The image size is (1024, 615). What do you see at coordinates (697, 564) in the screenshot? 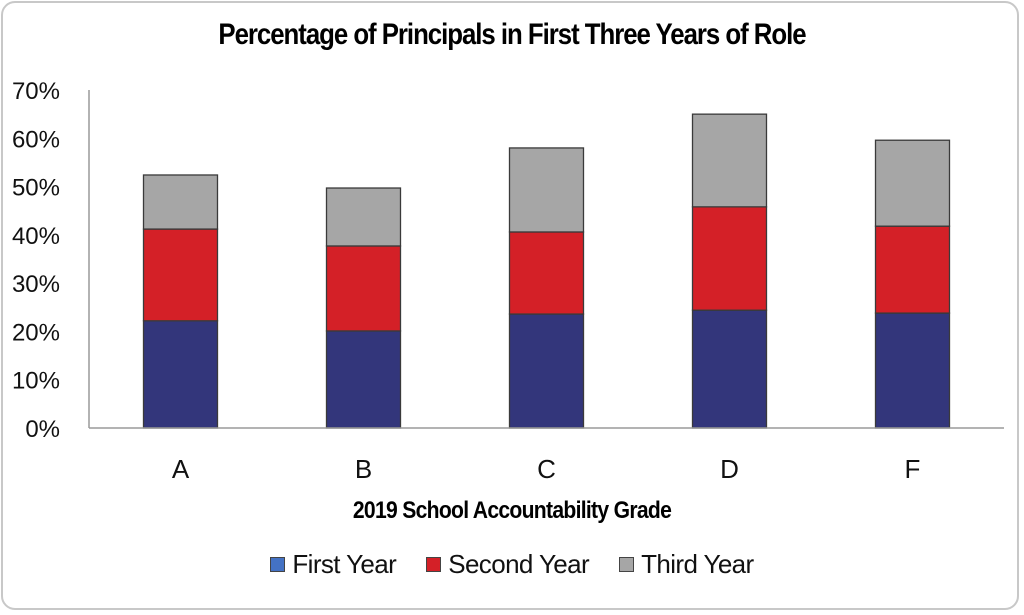
I see `legend-label-third-year: Third Year` at bounding box center [697, 564].